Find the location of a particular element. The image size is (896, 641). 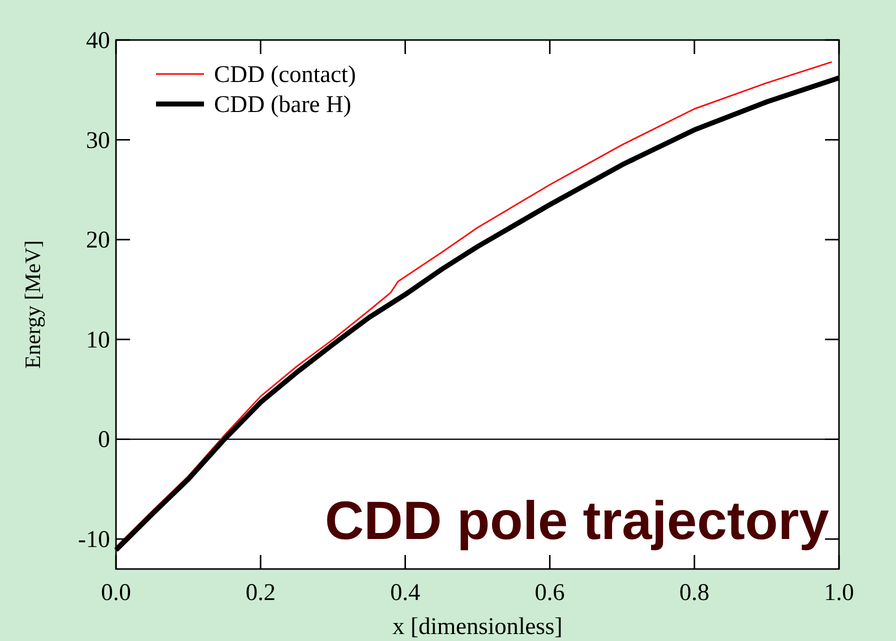

annotation: CDD pole trajectory is located at coordinates (576, 521).